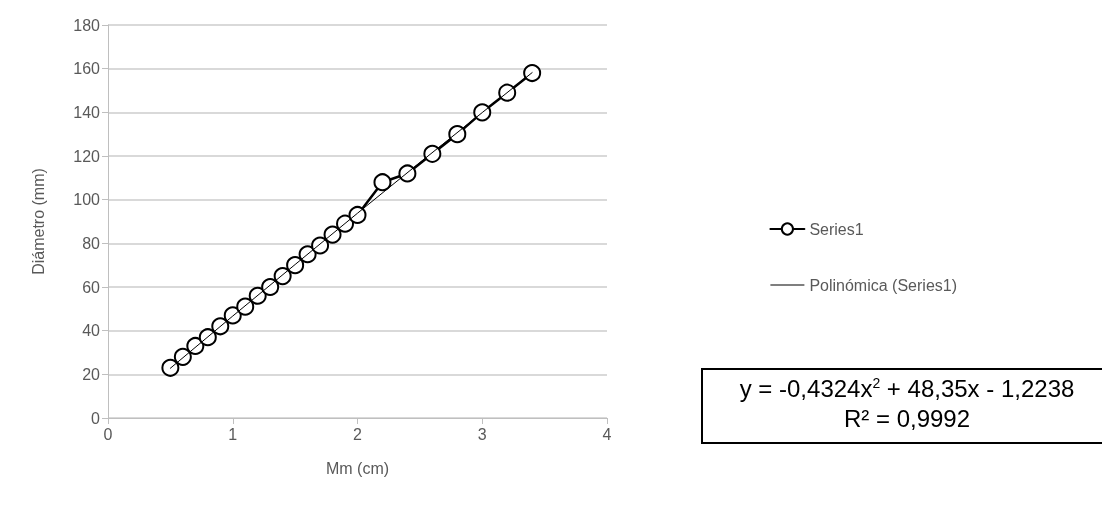 Image resolution: width=1110 pixels, height=514 pixels. Describe the element at coordinates (87, 112) in the screenshot. I see `y-tick-label: 140` at that location.